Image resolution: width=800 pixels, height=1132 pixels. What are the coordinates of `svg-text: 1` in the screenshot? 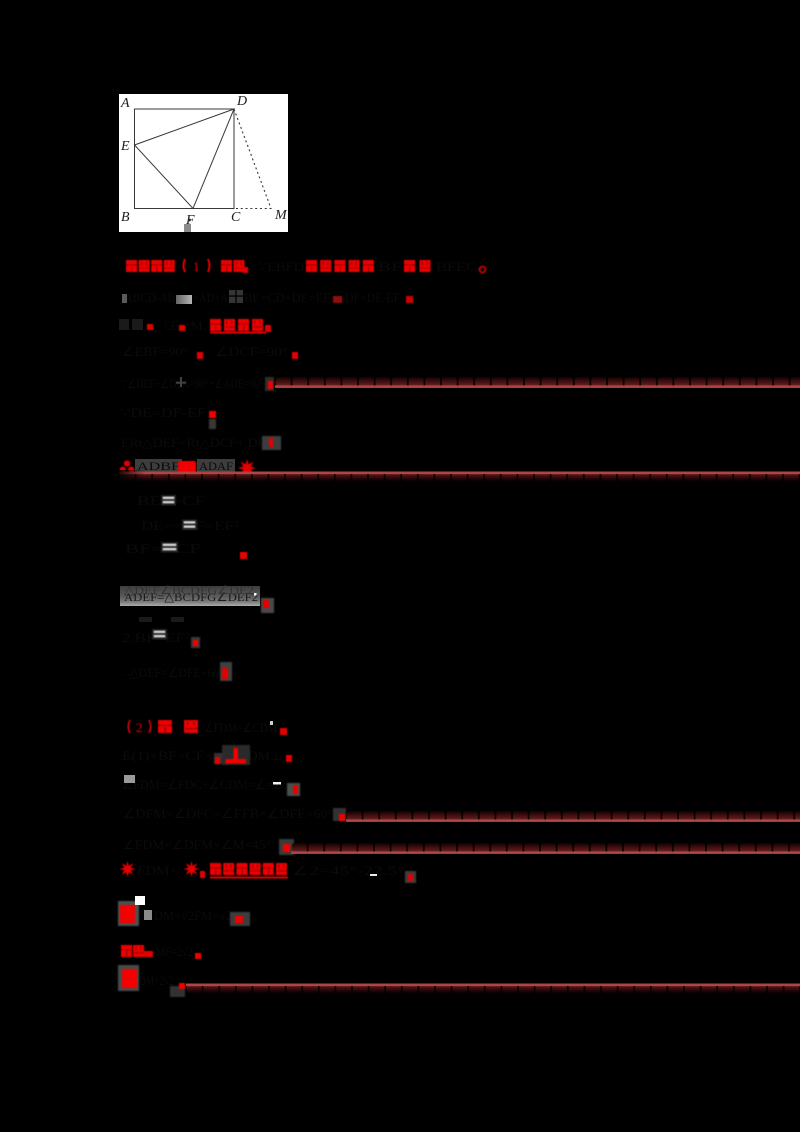 It's located at (196, 266).